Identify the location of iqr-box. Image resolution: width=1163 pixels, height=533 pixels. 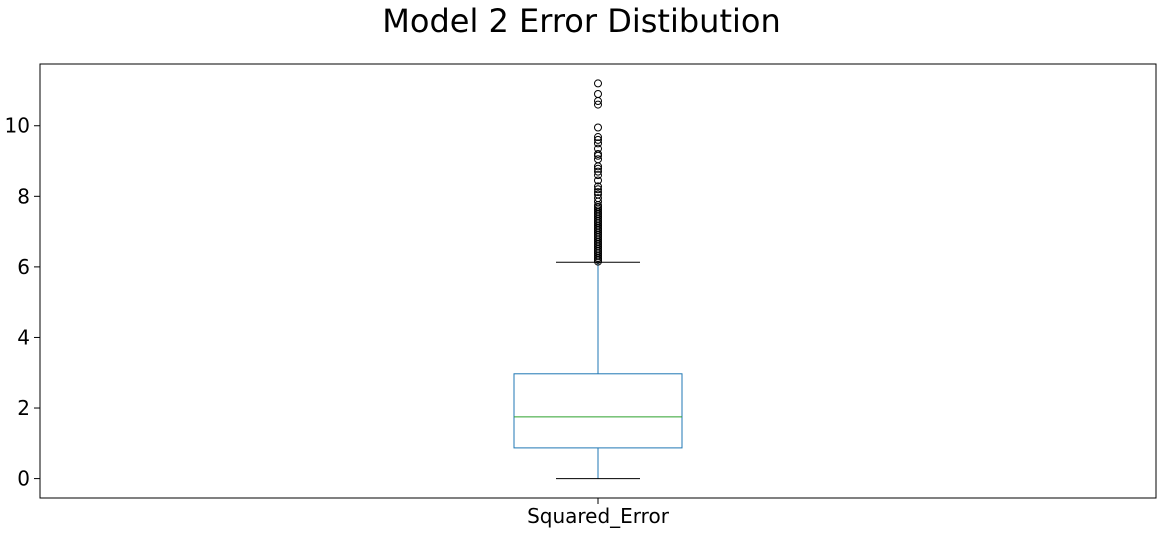
(598, 411).